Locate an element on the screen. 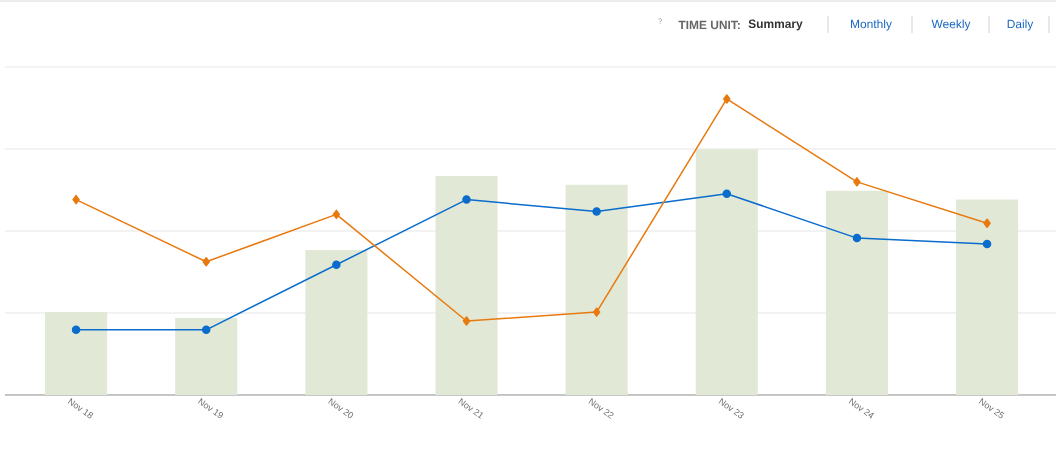 The height and width of the screenshot is (453, 1056). text: Daily is located at coordinates (1020, 25).